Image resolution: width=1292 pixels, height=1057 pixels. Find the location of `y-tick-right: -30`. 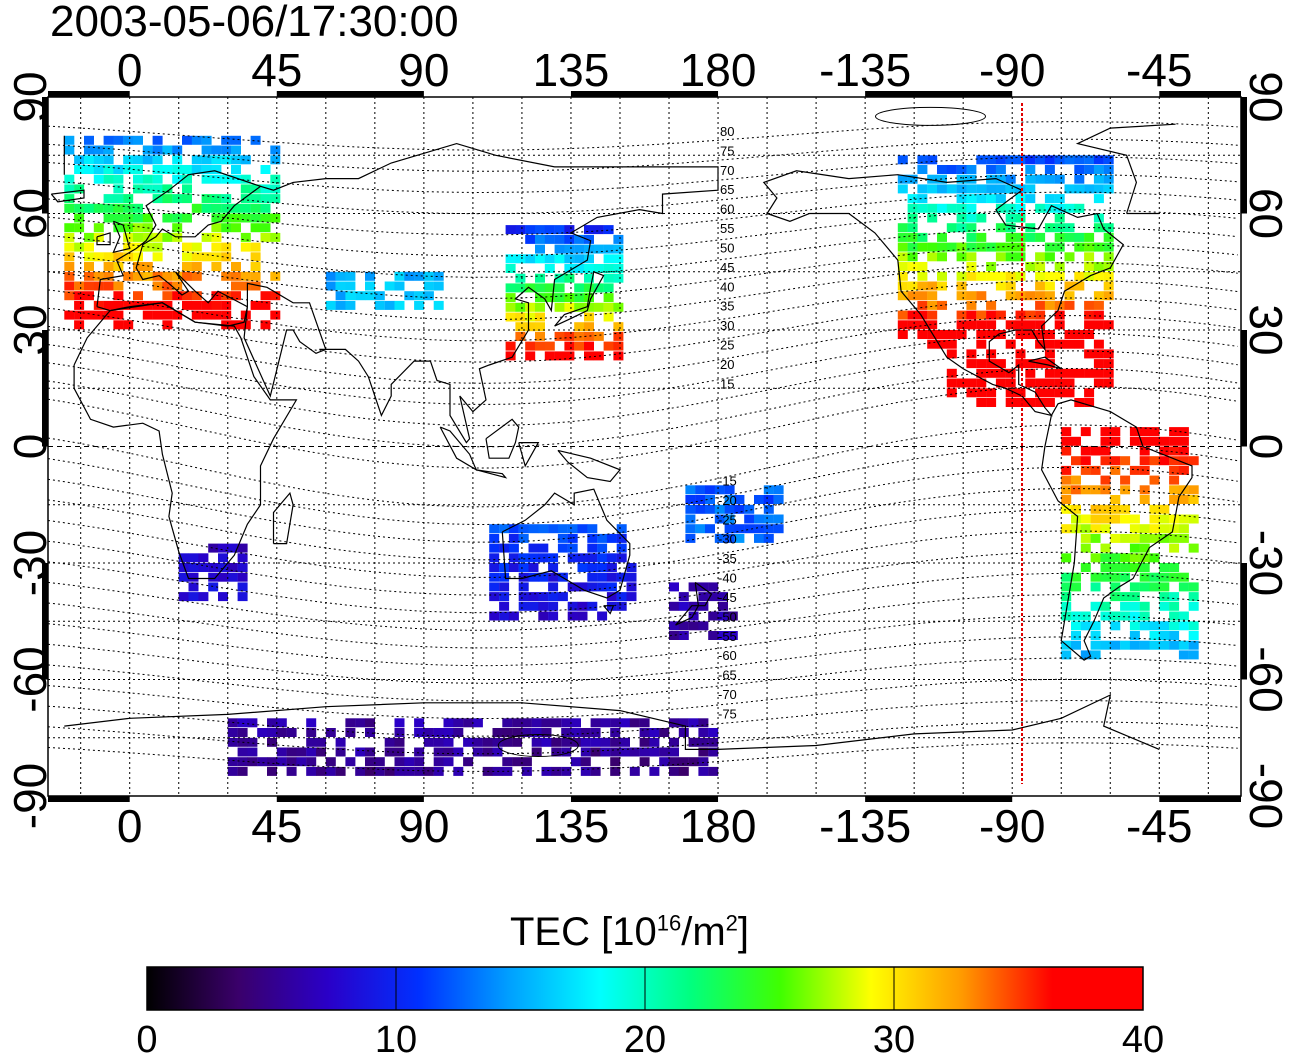

y-tick-right: -30 is located at coordinates (1266, 563).